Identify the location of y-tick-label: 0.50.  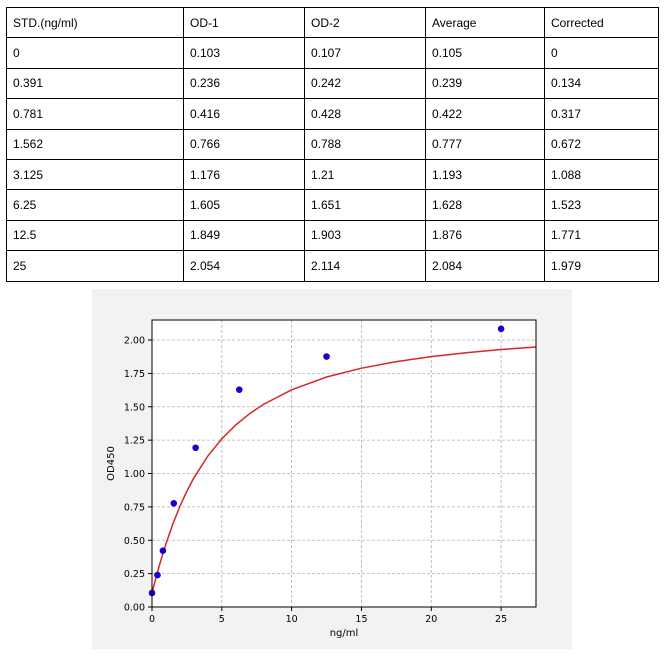
(134, 541).